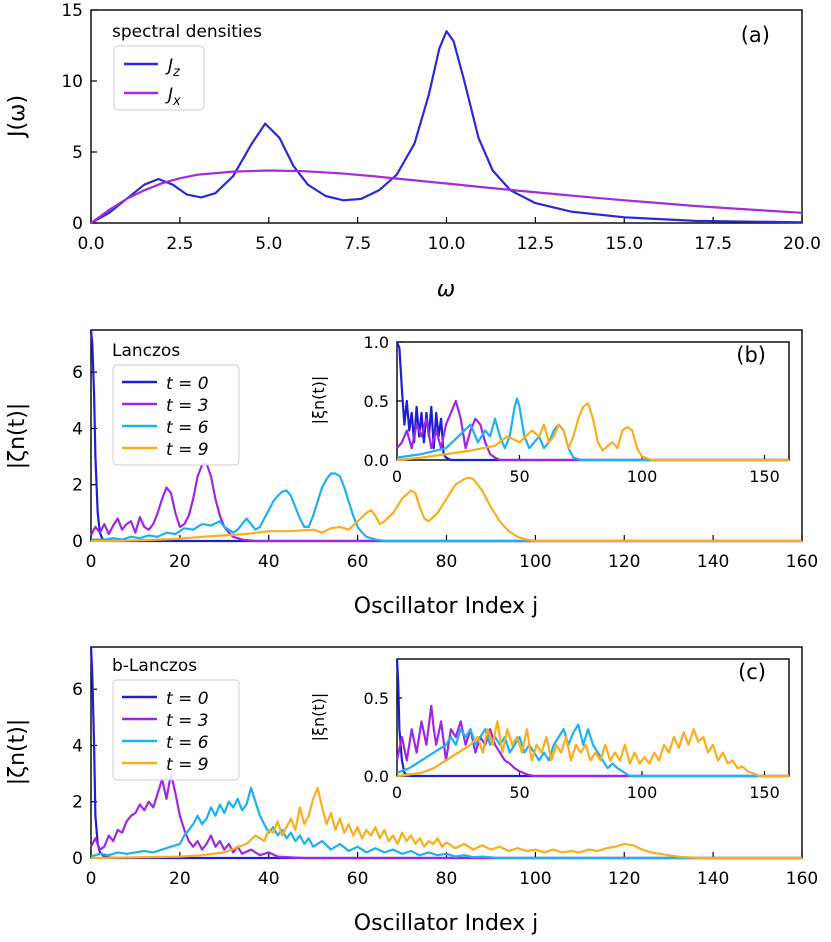 The image size is (831, 942). I want to click on panel-b-ylabel: |ζn(t)|, so click(17, 436).